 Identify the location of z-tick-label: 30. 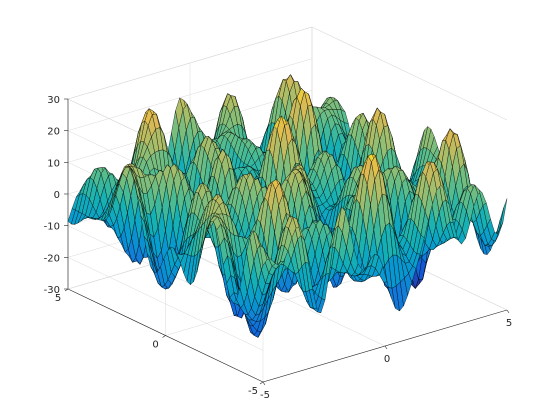
(53, 100).